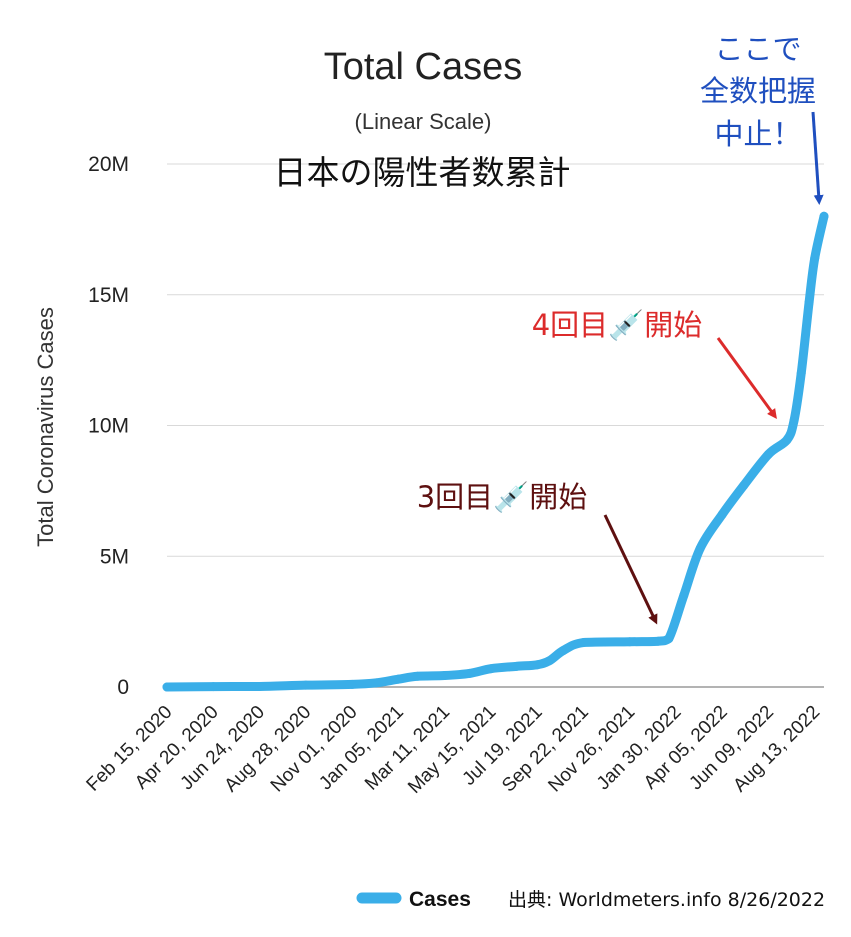 The height and width of the screenshot is (937, 851). I want to click on y-tick-label: 0, so click(123, 687).